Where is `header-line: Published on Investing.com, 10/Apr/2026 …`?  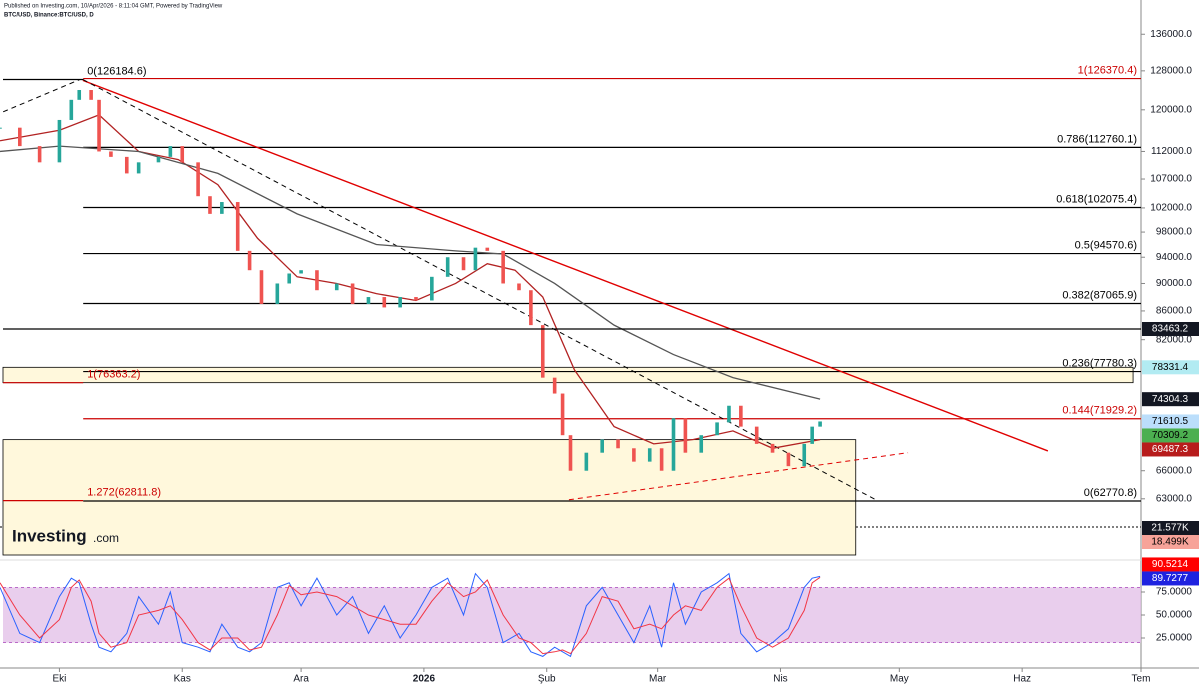
header-line: Published on Investing.com, 10/Apr/2026 … is located at coordinates (113, 7).